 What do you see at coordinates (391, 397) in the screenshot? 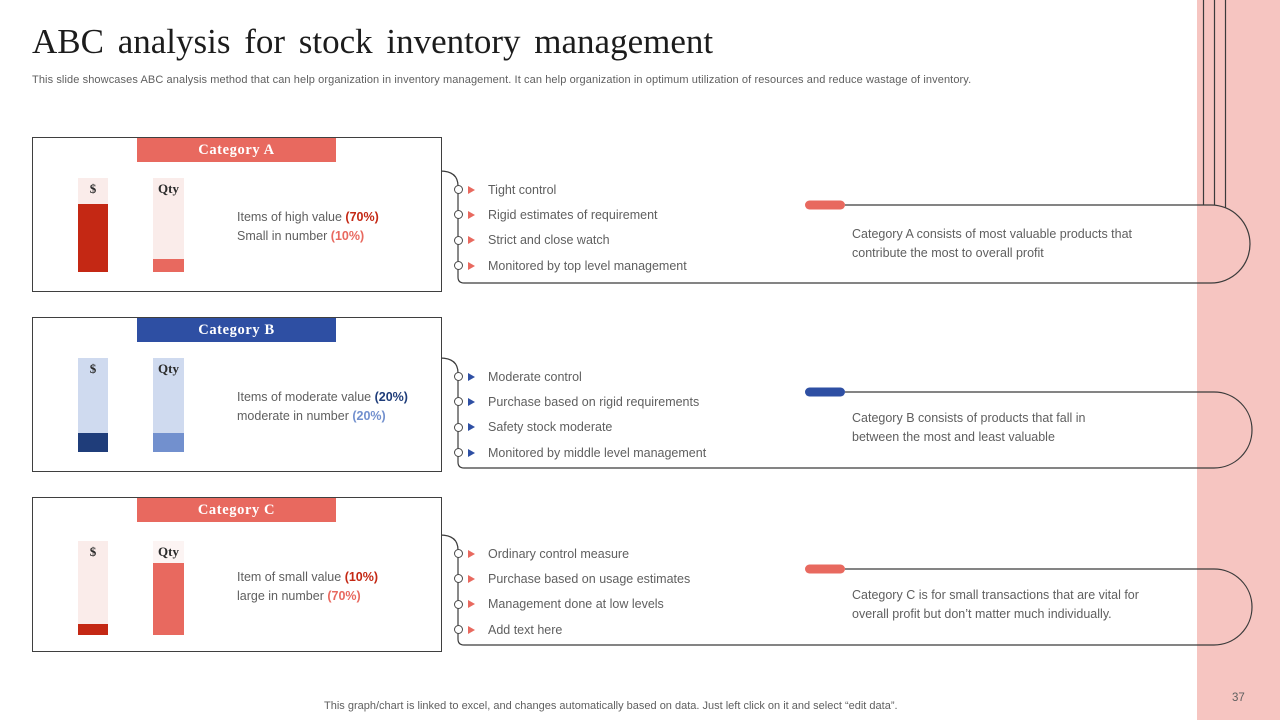
I see `value-percent: (20%)` at bounding box center [391, 397].